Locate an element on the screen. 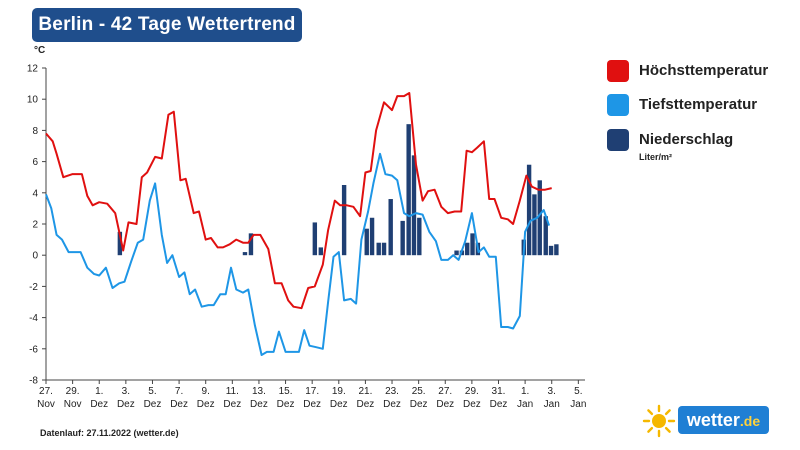  logo-tld: .de is located at coordinates (750, 421).